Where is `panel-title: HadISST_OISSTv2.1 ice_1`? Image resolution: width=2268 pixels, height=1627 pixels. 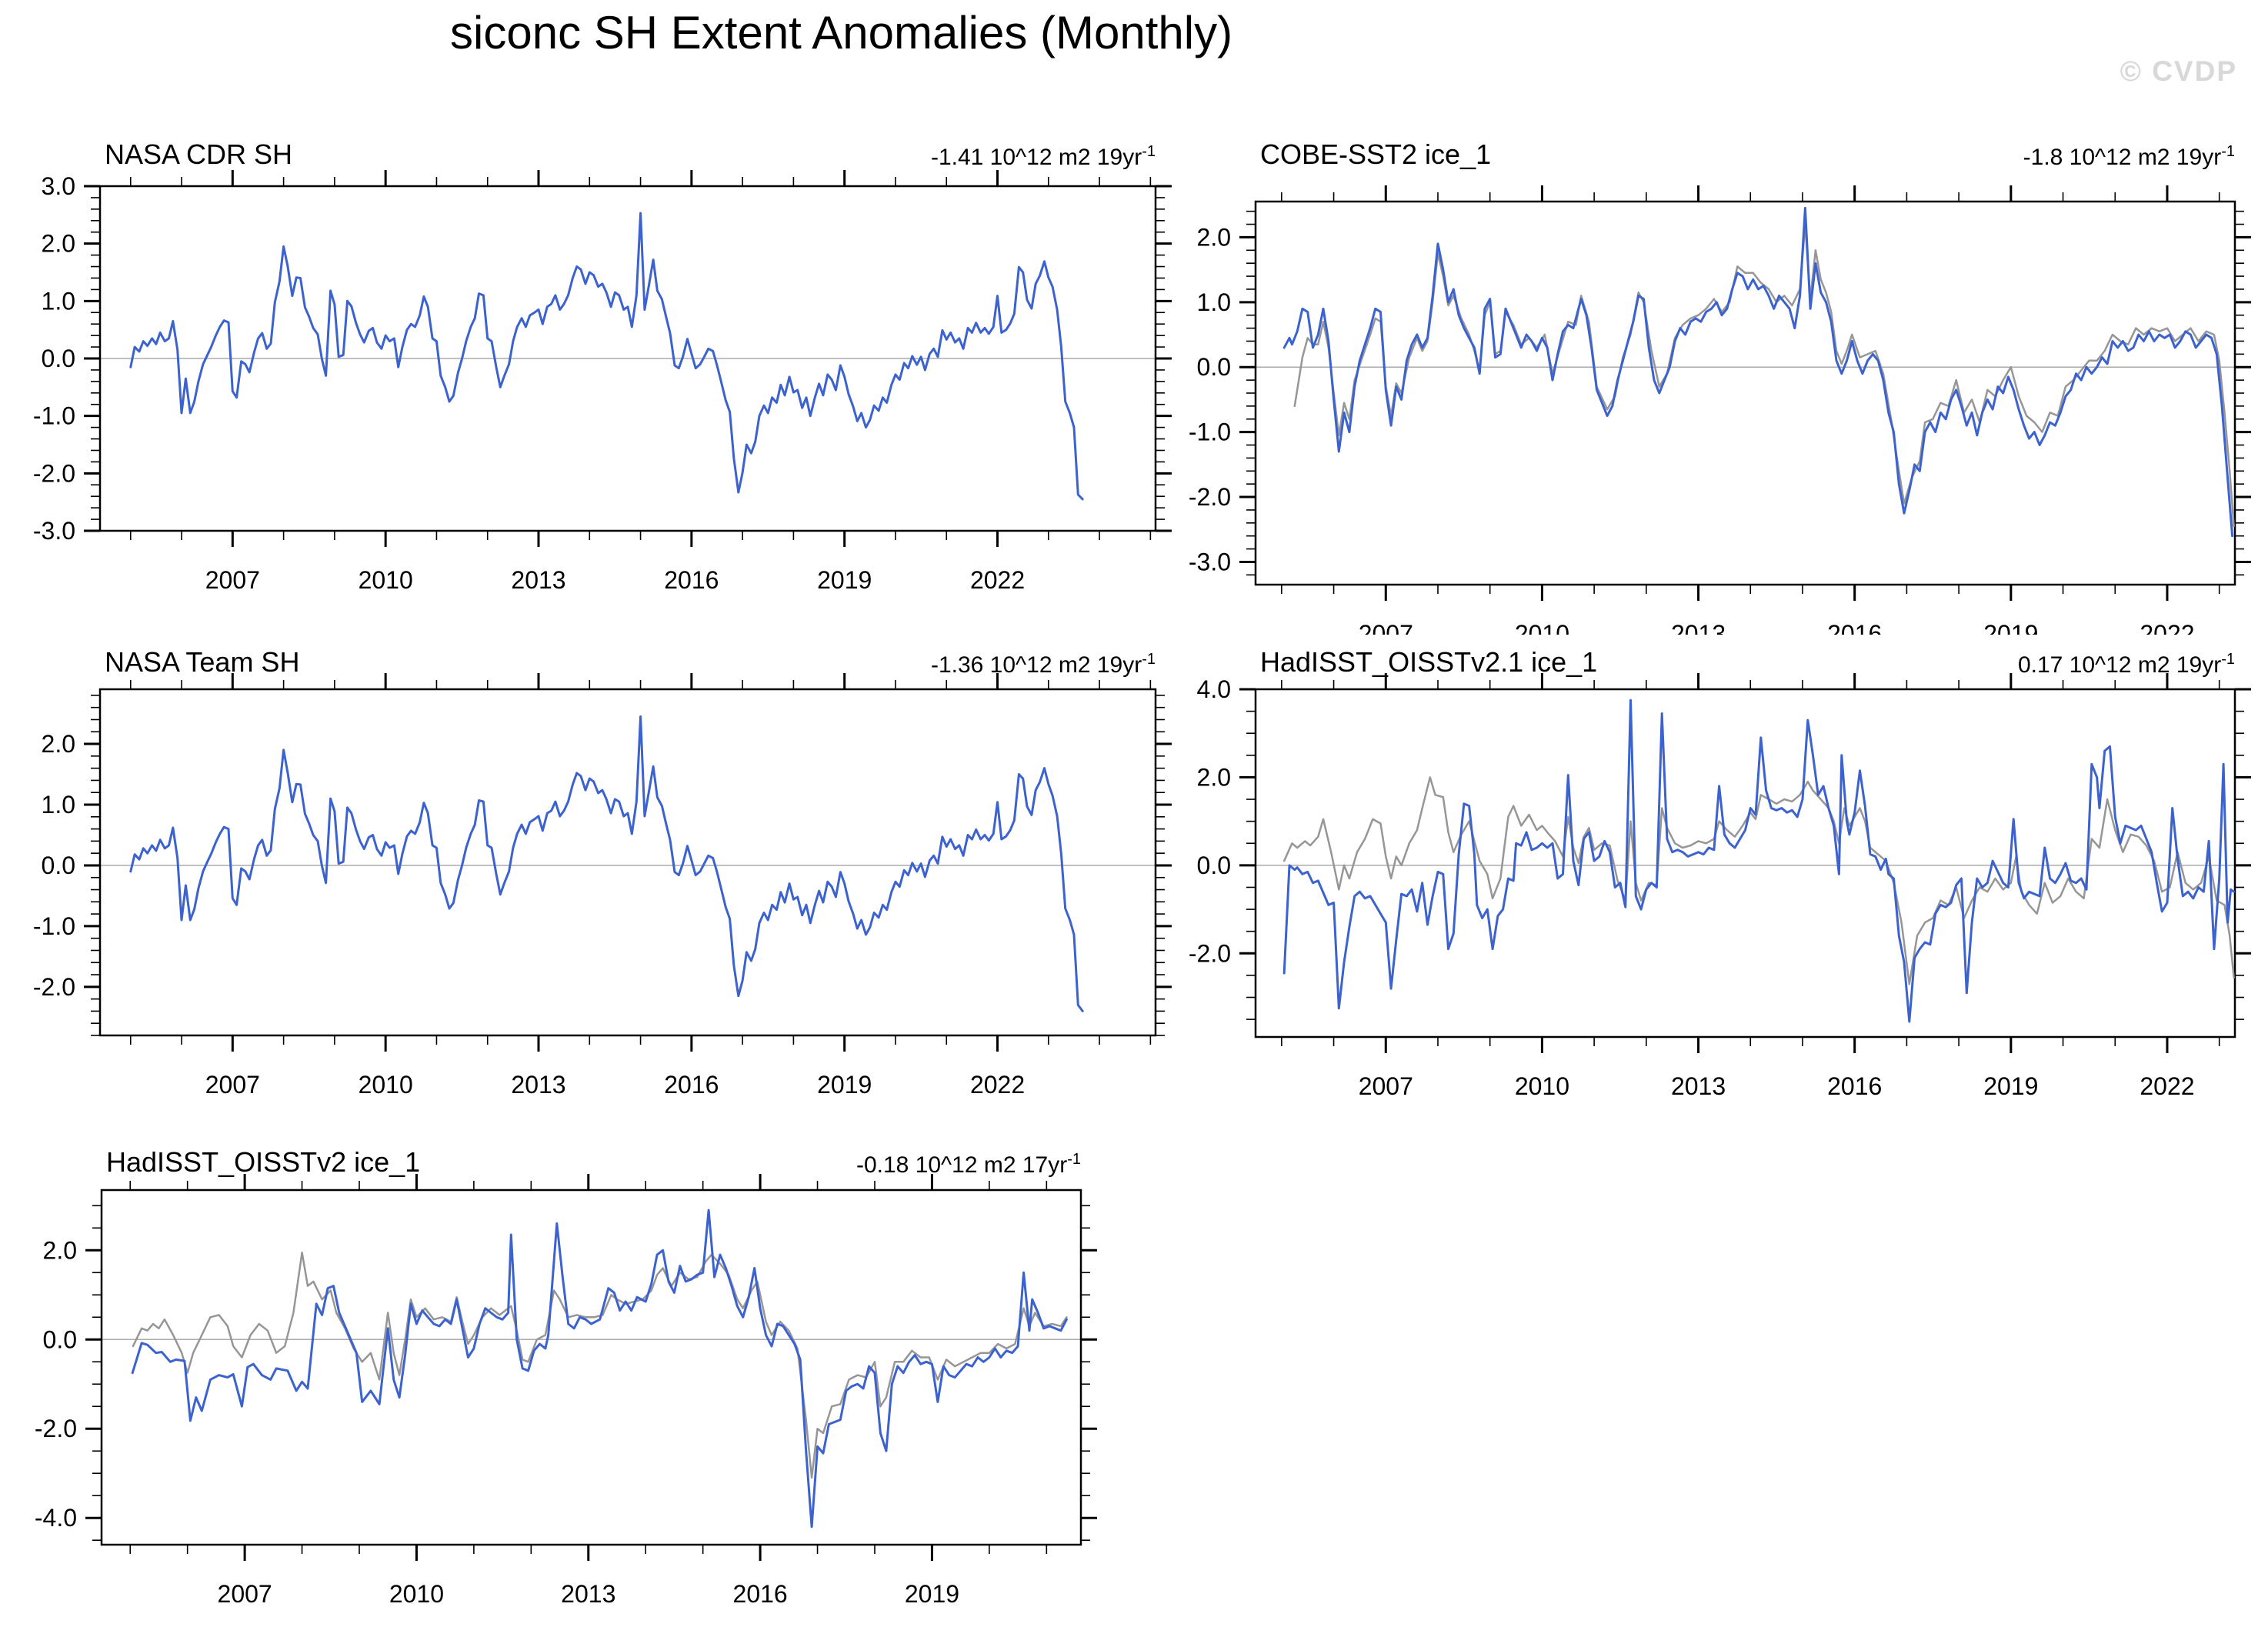
panel-title: HadISST_OISSTv2.1 ice_1 is located at coordinates (1429, 662).